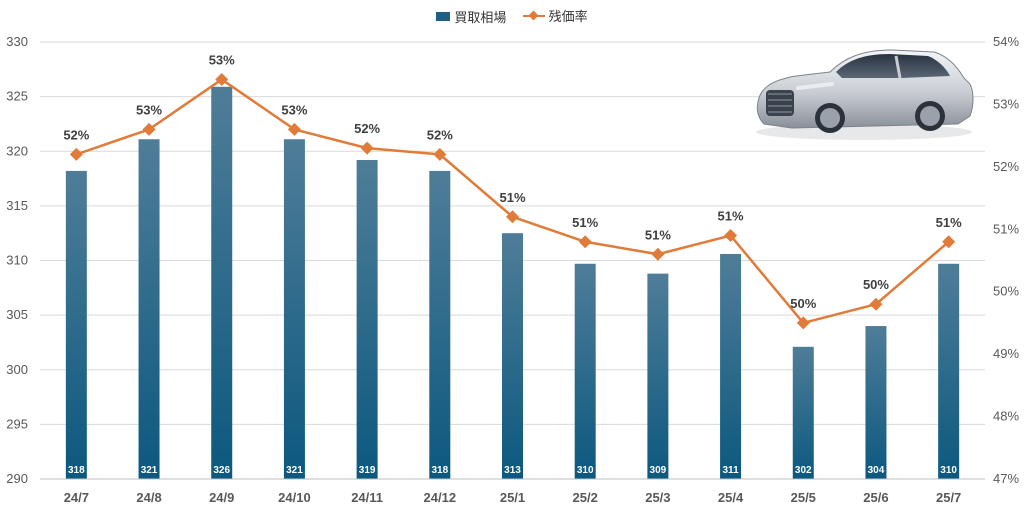 This screenshot has height=512, width=1024. I want to click on x-tick-label: 24/8, so click(148, 497).